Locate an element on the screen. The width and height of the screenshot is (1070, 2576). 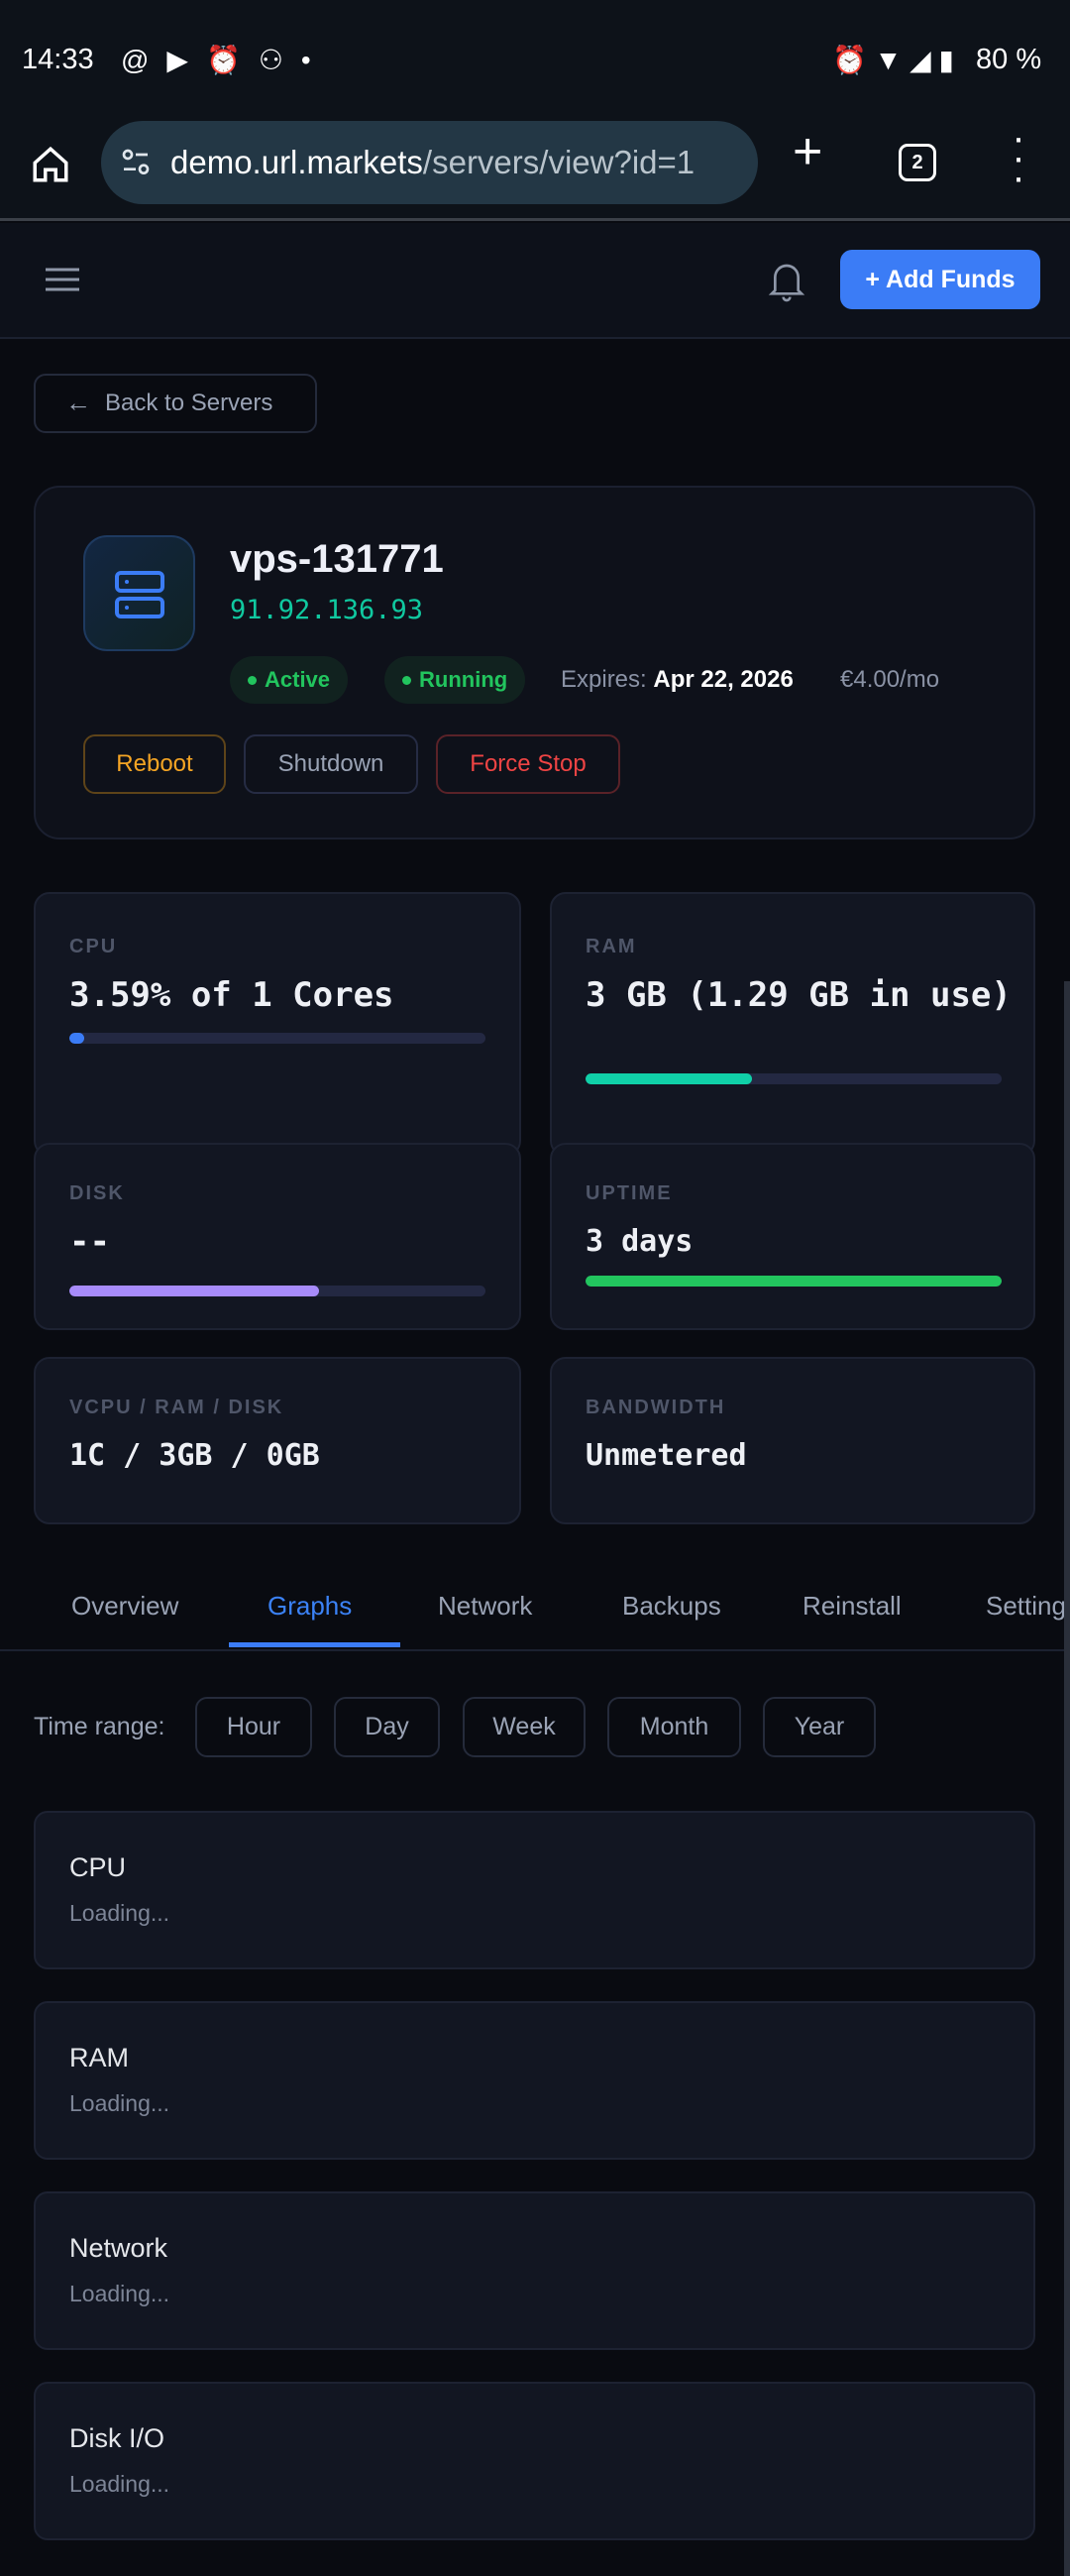
tab-overview: Overview is located at coordinates (125, 1606).